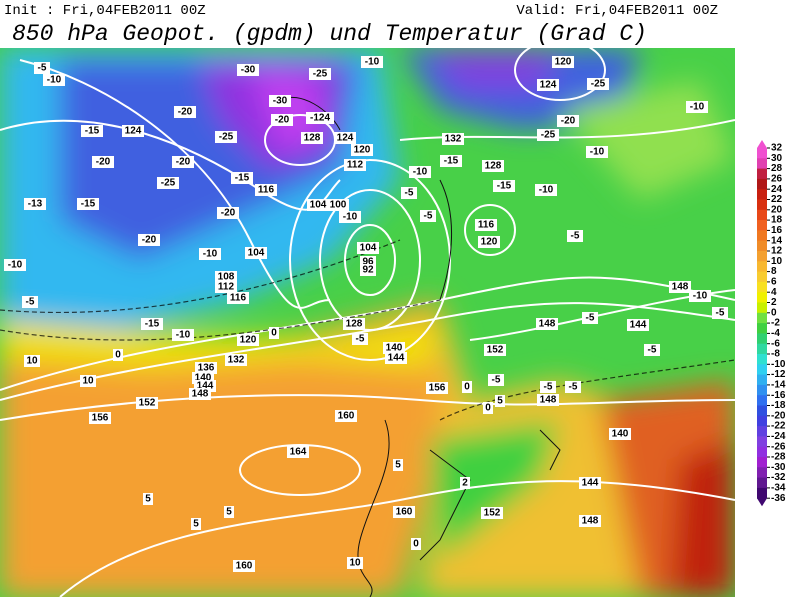  Describe the element at coordinates (775, 343) in the screenshot. I see `colorbar-tick-label: -6` at that location.